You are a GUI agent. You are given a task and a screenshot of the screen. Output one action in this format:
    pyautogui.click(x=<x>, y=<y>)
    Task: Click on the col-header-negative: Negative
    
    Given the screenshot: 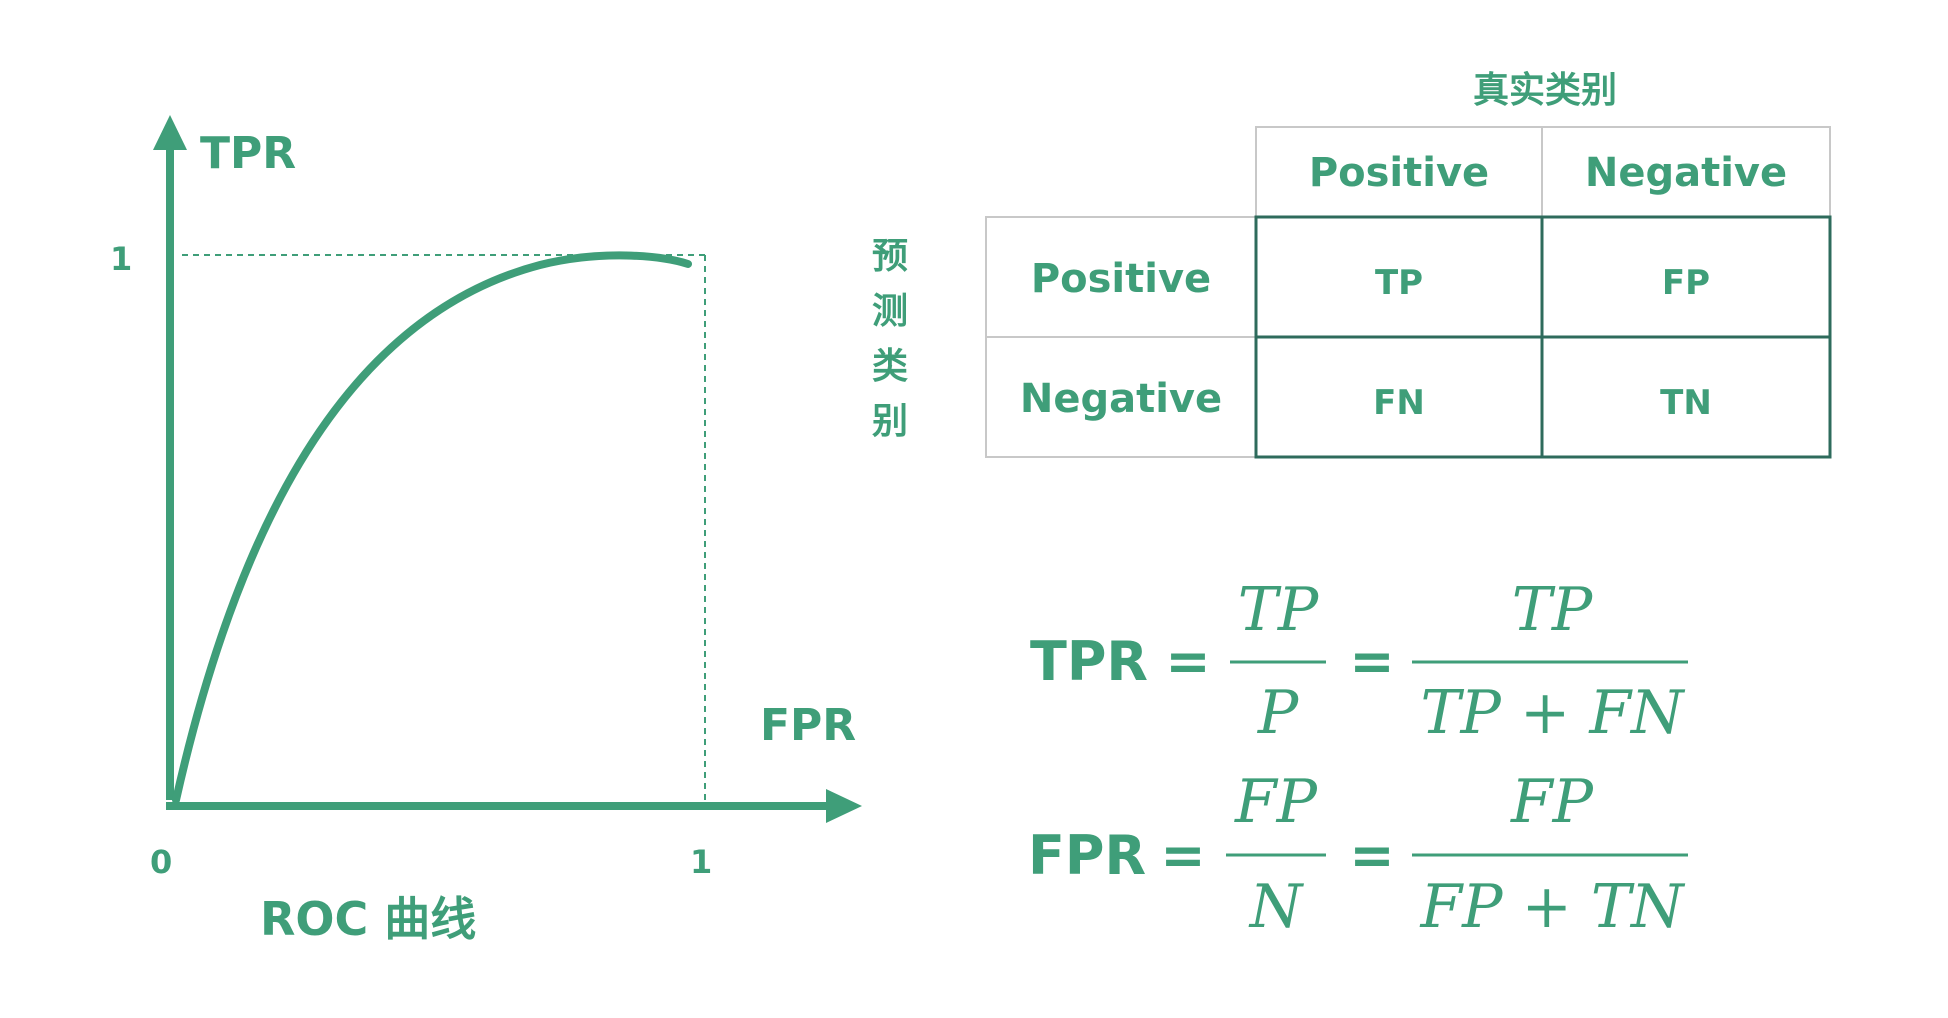 What is the action you would take?
    pyautogui.click(x=1686, y=173)
    